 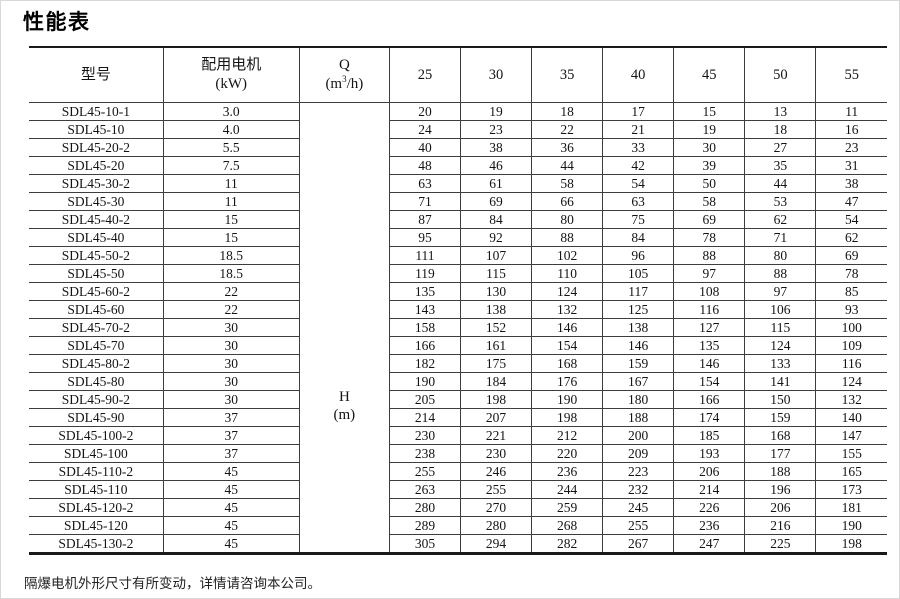 I want to click on table-row: SDL45-20 7.5 48 46 44 42 39 35 31, so click(x=458, y=165).